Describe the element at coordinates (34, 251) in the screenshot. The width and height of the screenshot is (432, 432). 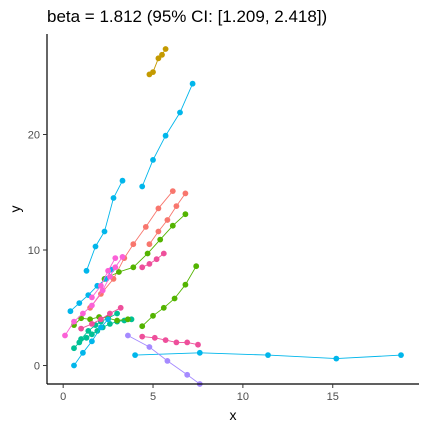
I see `y-tick-label: 10` at that location.